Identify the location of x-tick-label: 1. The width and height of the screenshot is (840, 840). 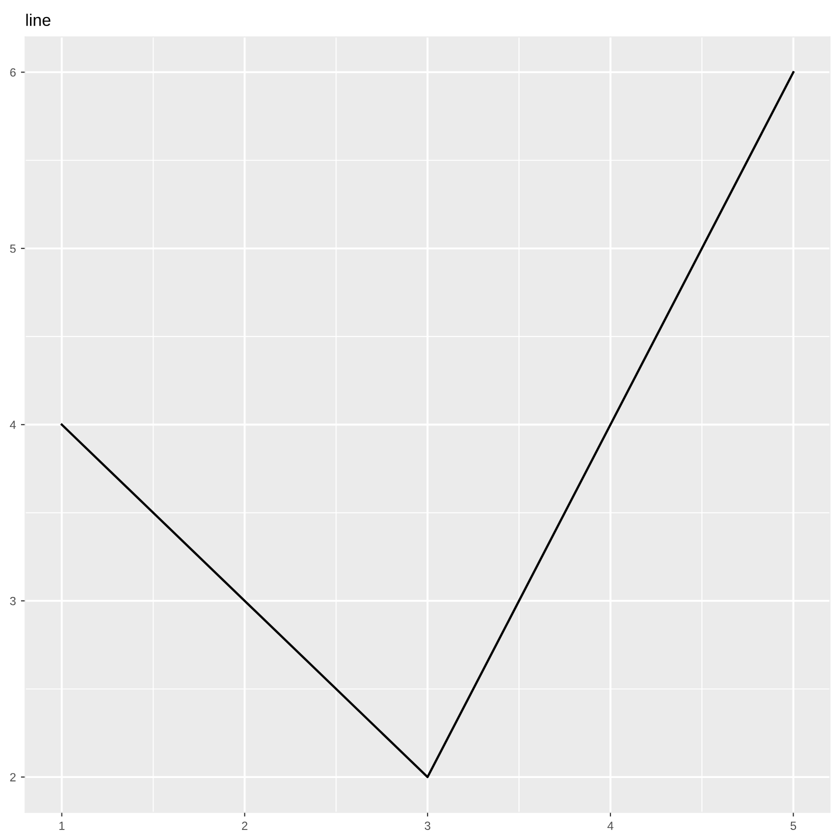
(61, 826).